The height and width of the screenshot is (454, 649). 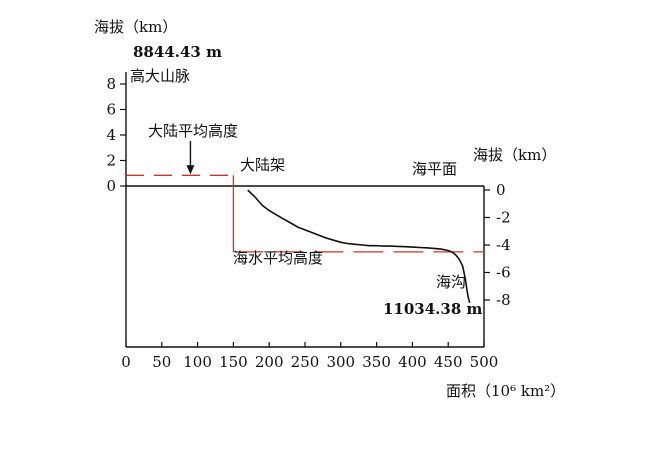 What do you see at coordinates (111, 135) in the screenshot?
I see `left-tick-label: 4` at bounding box center [111, 135].